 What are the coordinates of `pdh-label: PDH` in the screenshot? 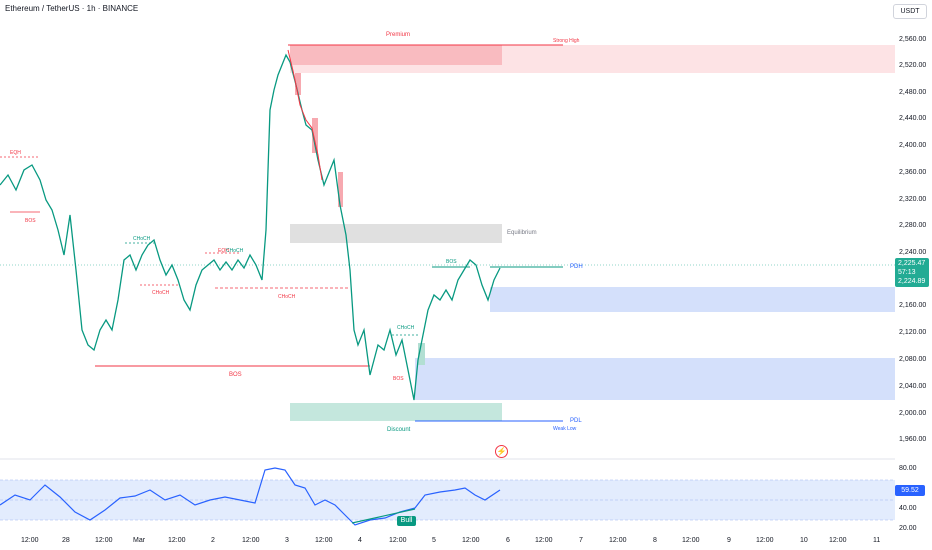 It's located at (576, 267).